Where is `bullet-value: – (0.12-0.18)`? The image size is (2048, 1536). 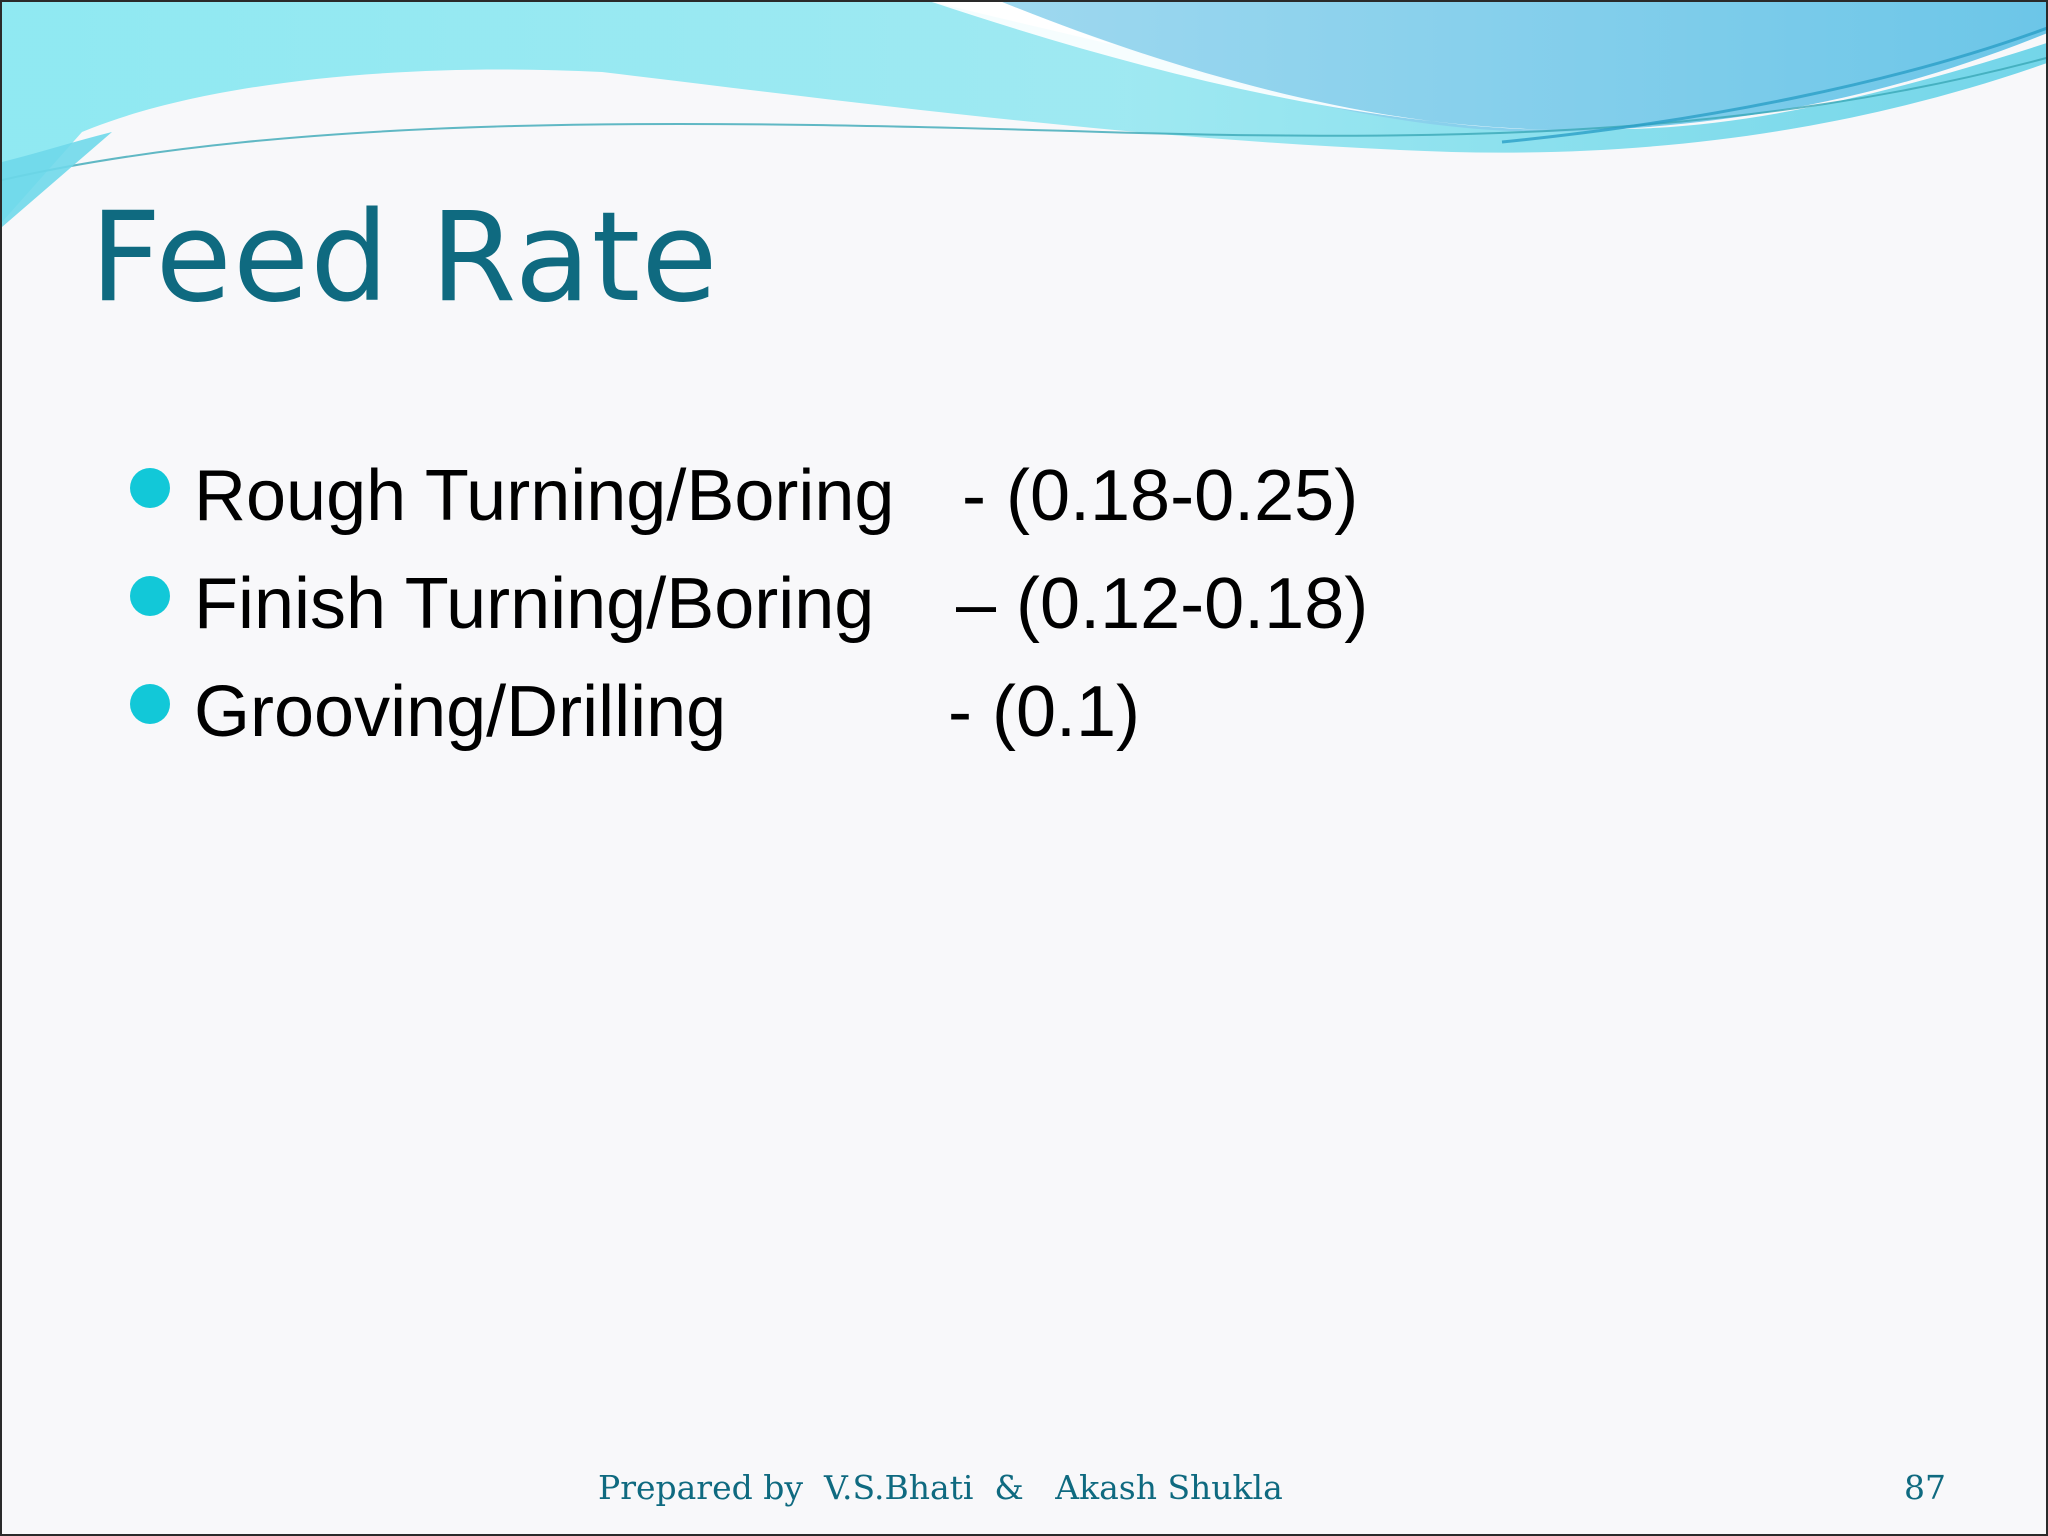
bullet-value: – (0.12-0.18) is located at coordinates (1162, 604).